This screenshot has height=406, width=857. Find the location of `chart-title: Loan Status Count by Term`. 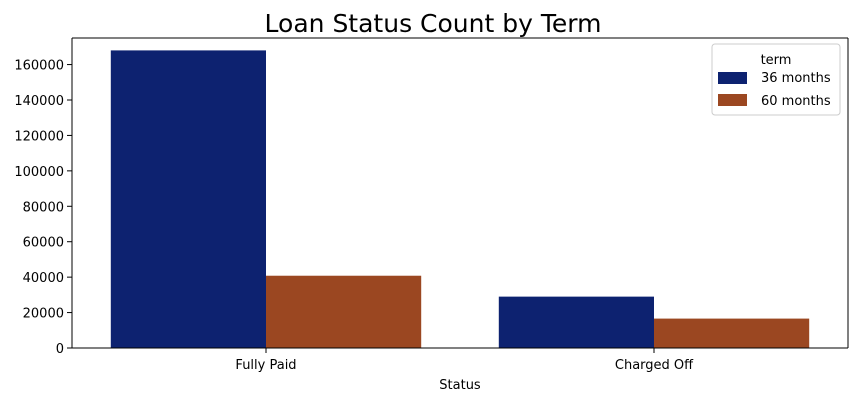

chart-title: Loan Status Count by Term is located at coordinates (433, 23).